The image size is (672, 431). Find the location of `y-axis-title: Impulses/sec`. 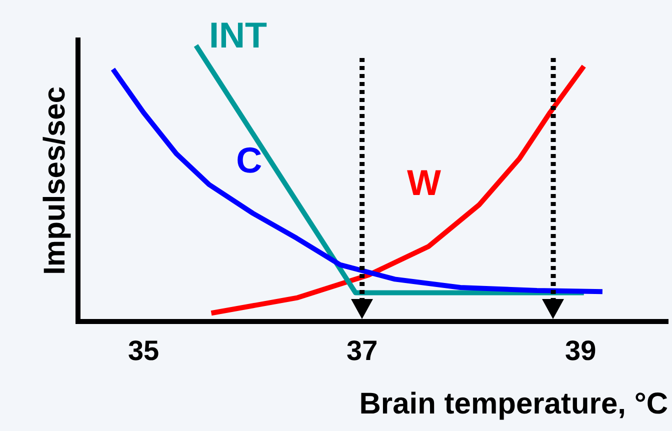

y-axis-title: Impulses/sec is located at coordinates (55, 180).